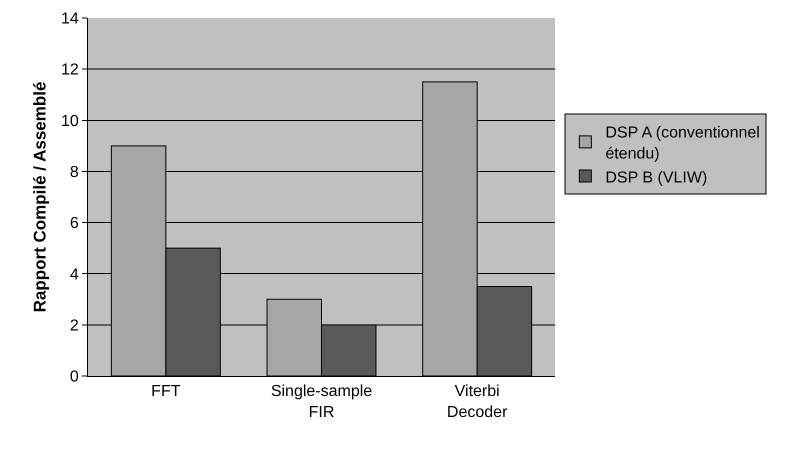 The image size is (788, 452). What do you see at coordinates (166, 391) in the screenshot?
I see `x-tick-label: FFT` at bounding box center [166, 391].